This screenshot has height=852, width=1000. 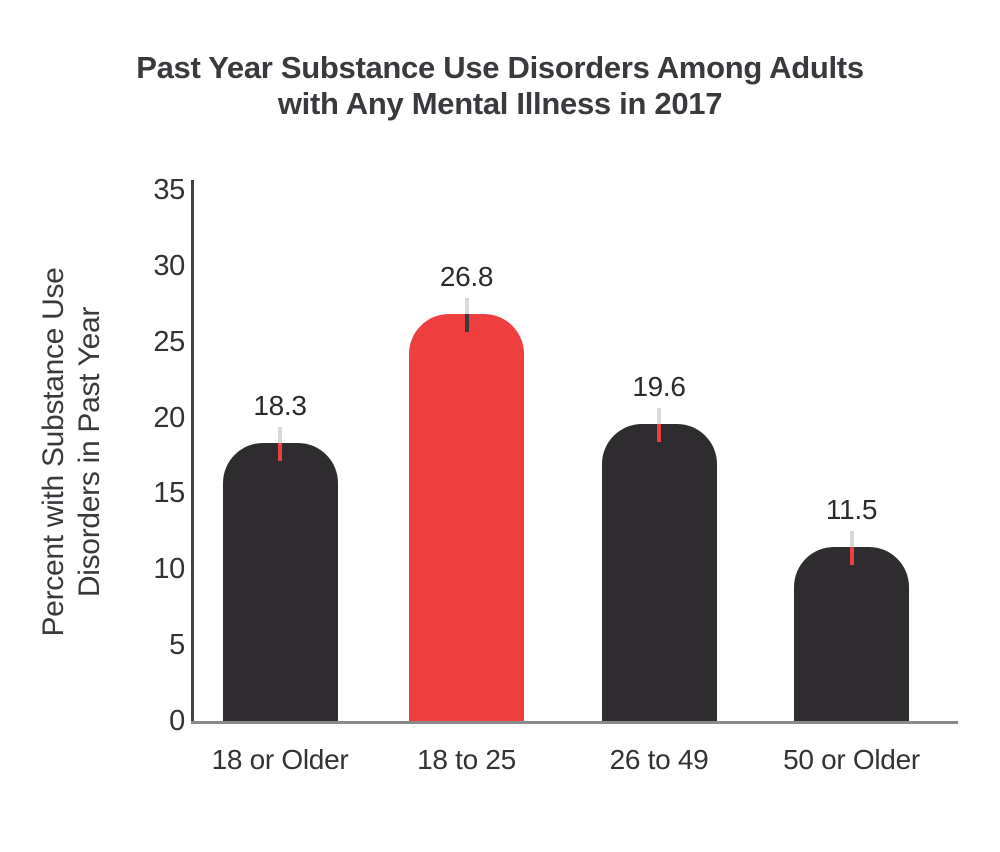 I want to click on y-tick-label-35: 35, so click(x=169, y=190).